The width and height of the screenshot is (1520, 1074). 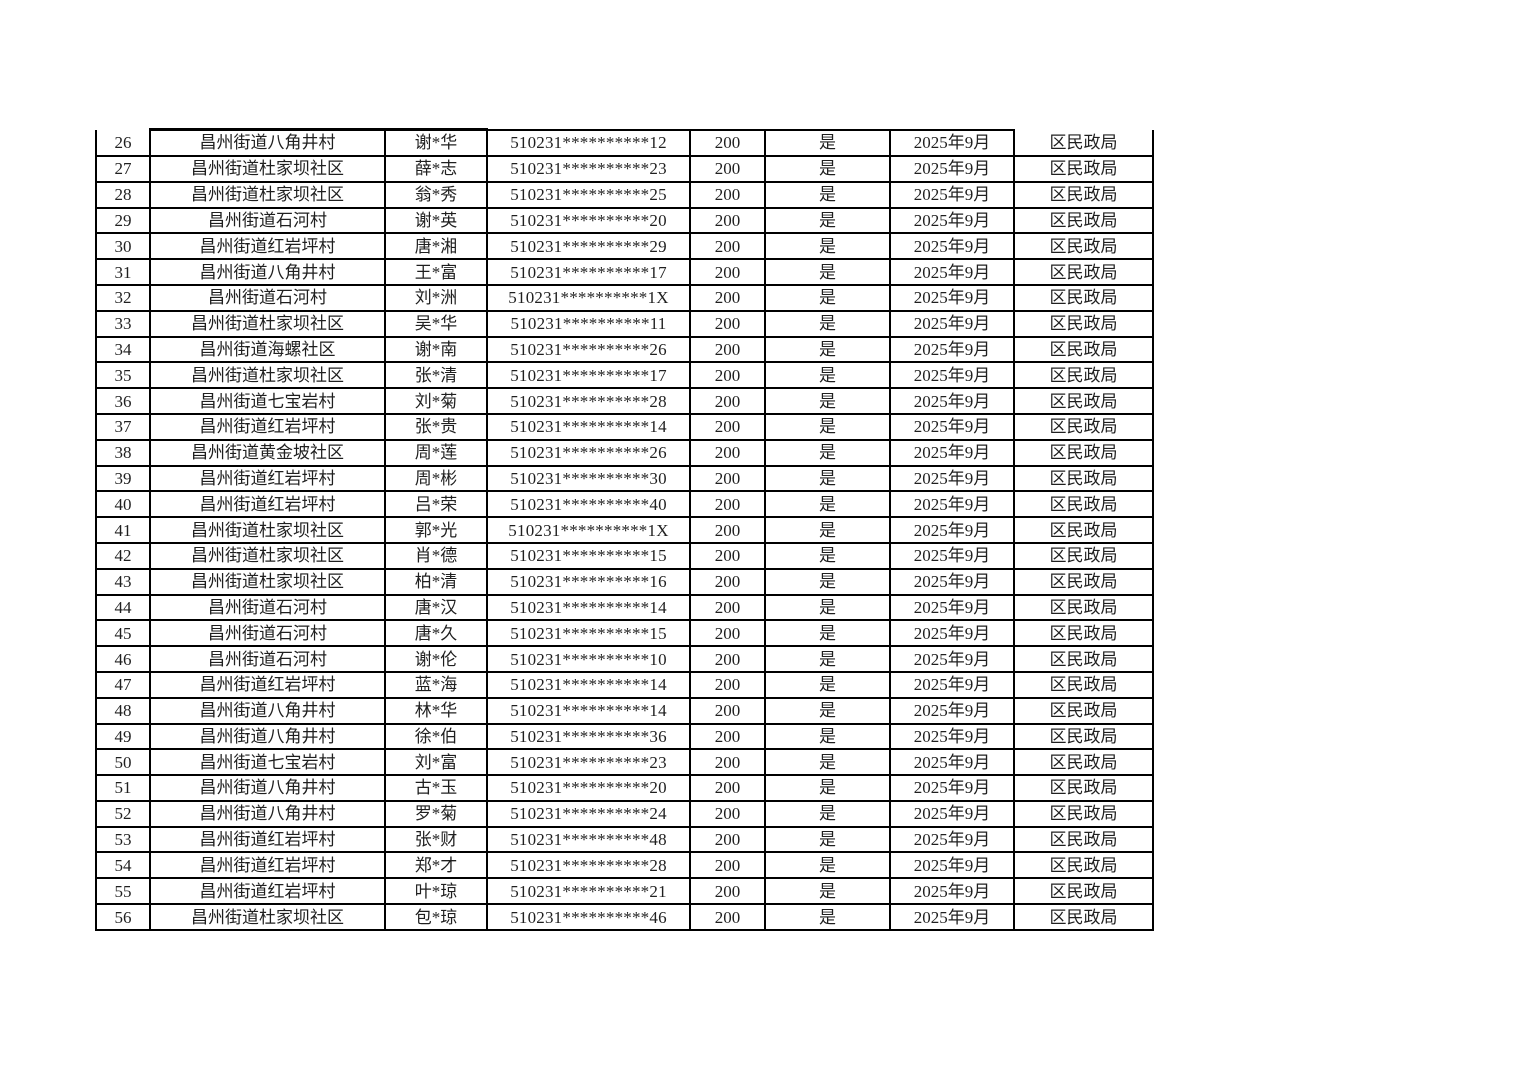 What do you see at coordinates (123, 839) in the screenshot?
I see `row-number-cell: 53` at bounding box center [123, 839].